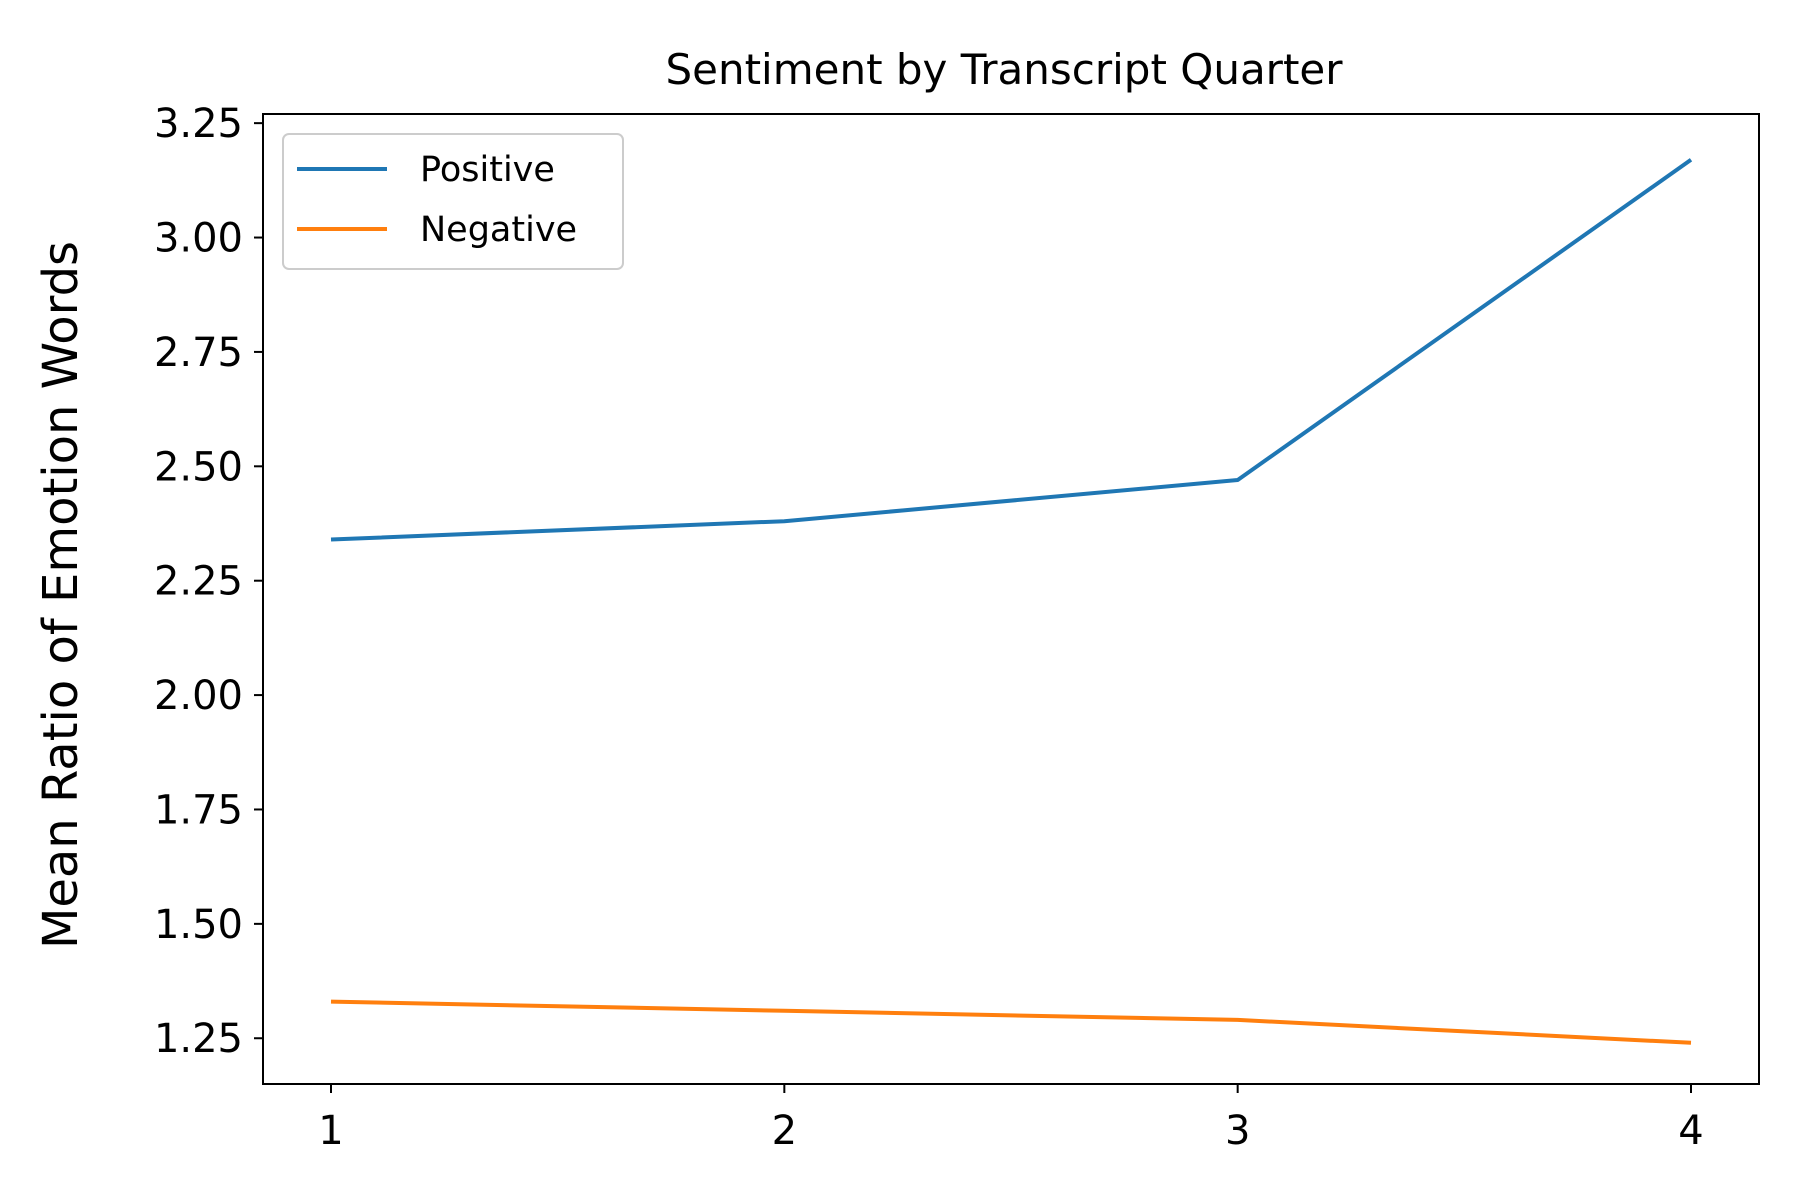 The width and height of the screenshot is (1800, 1204). Describe the element at coordinates (487, 170) in the screenshot. I see `legend-label-positive: Positive` at that location.